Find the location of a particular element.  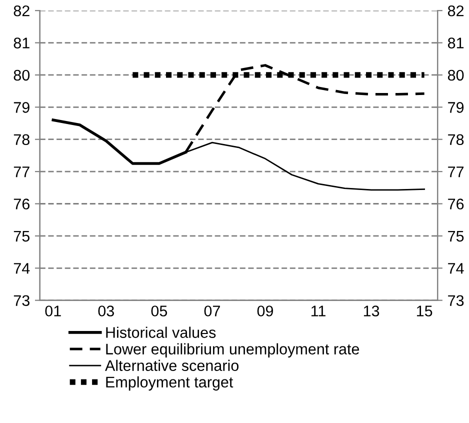

y2-tick-label: 76 is located at coordinates (456, 204).